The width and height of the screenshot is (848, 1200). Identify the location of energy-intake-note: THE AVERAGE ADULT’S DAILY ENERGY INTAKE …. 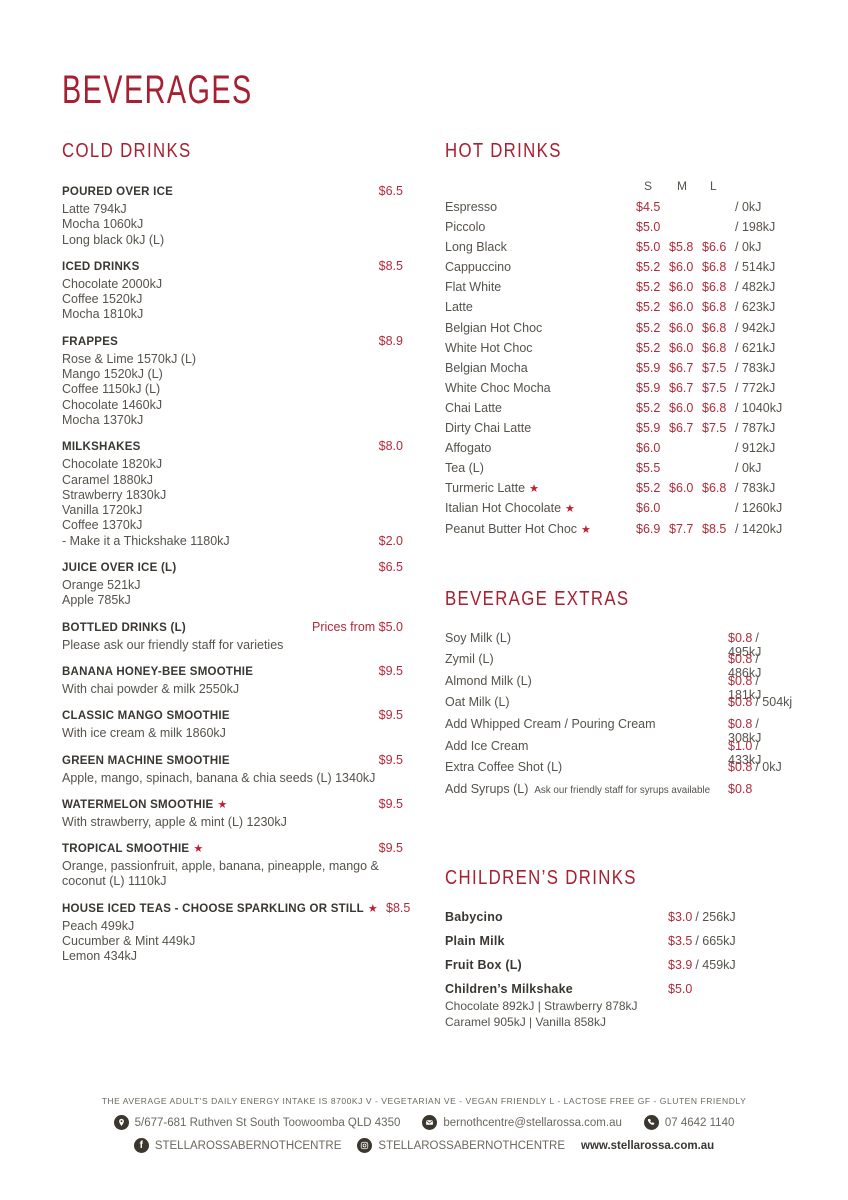
(424, 1101).